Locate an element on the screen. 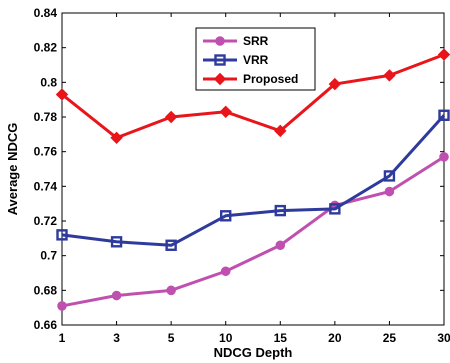 This screenshot has height=363, width=450. legend-label: SRR is located at coordinates (256, 41).